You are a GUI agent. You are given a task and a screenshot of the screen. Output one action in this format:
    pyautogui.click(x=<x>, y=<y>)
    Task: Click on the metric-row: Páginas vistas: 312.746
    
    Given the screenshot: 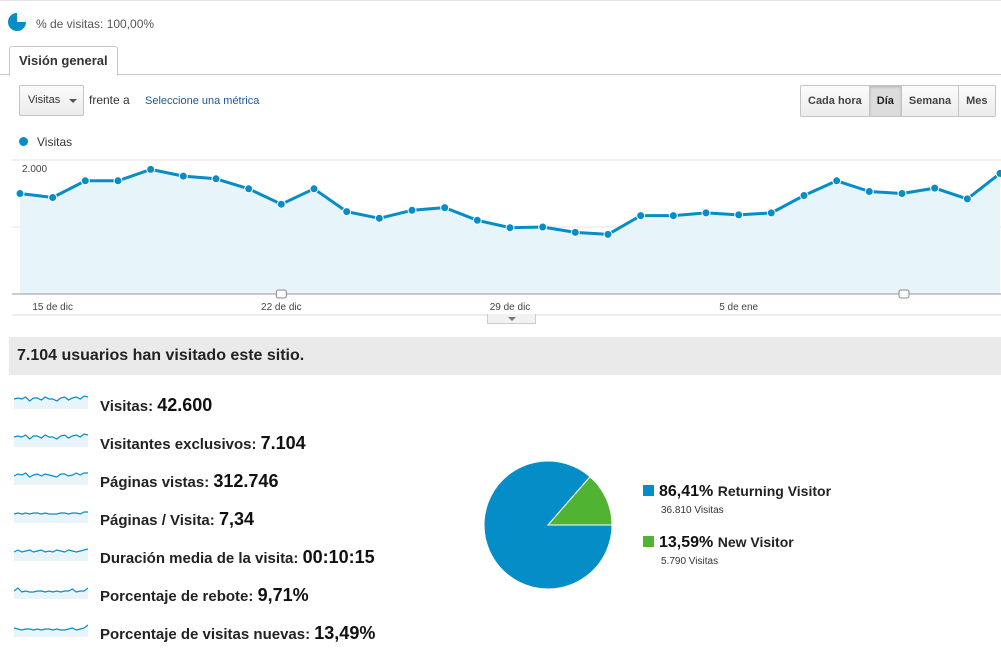 What is the action you would take?
    pyautogui.click(x=235, y=480)
    